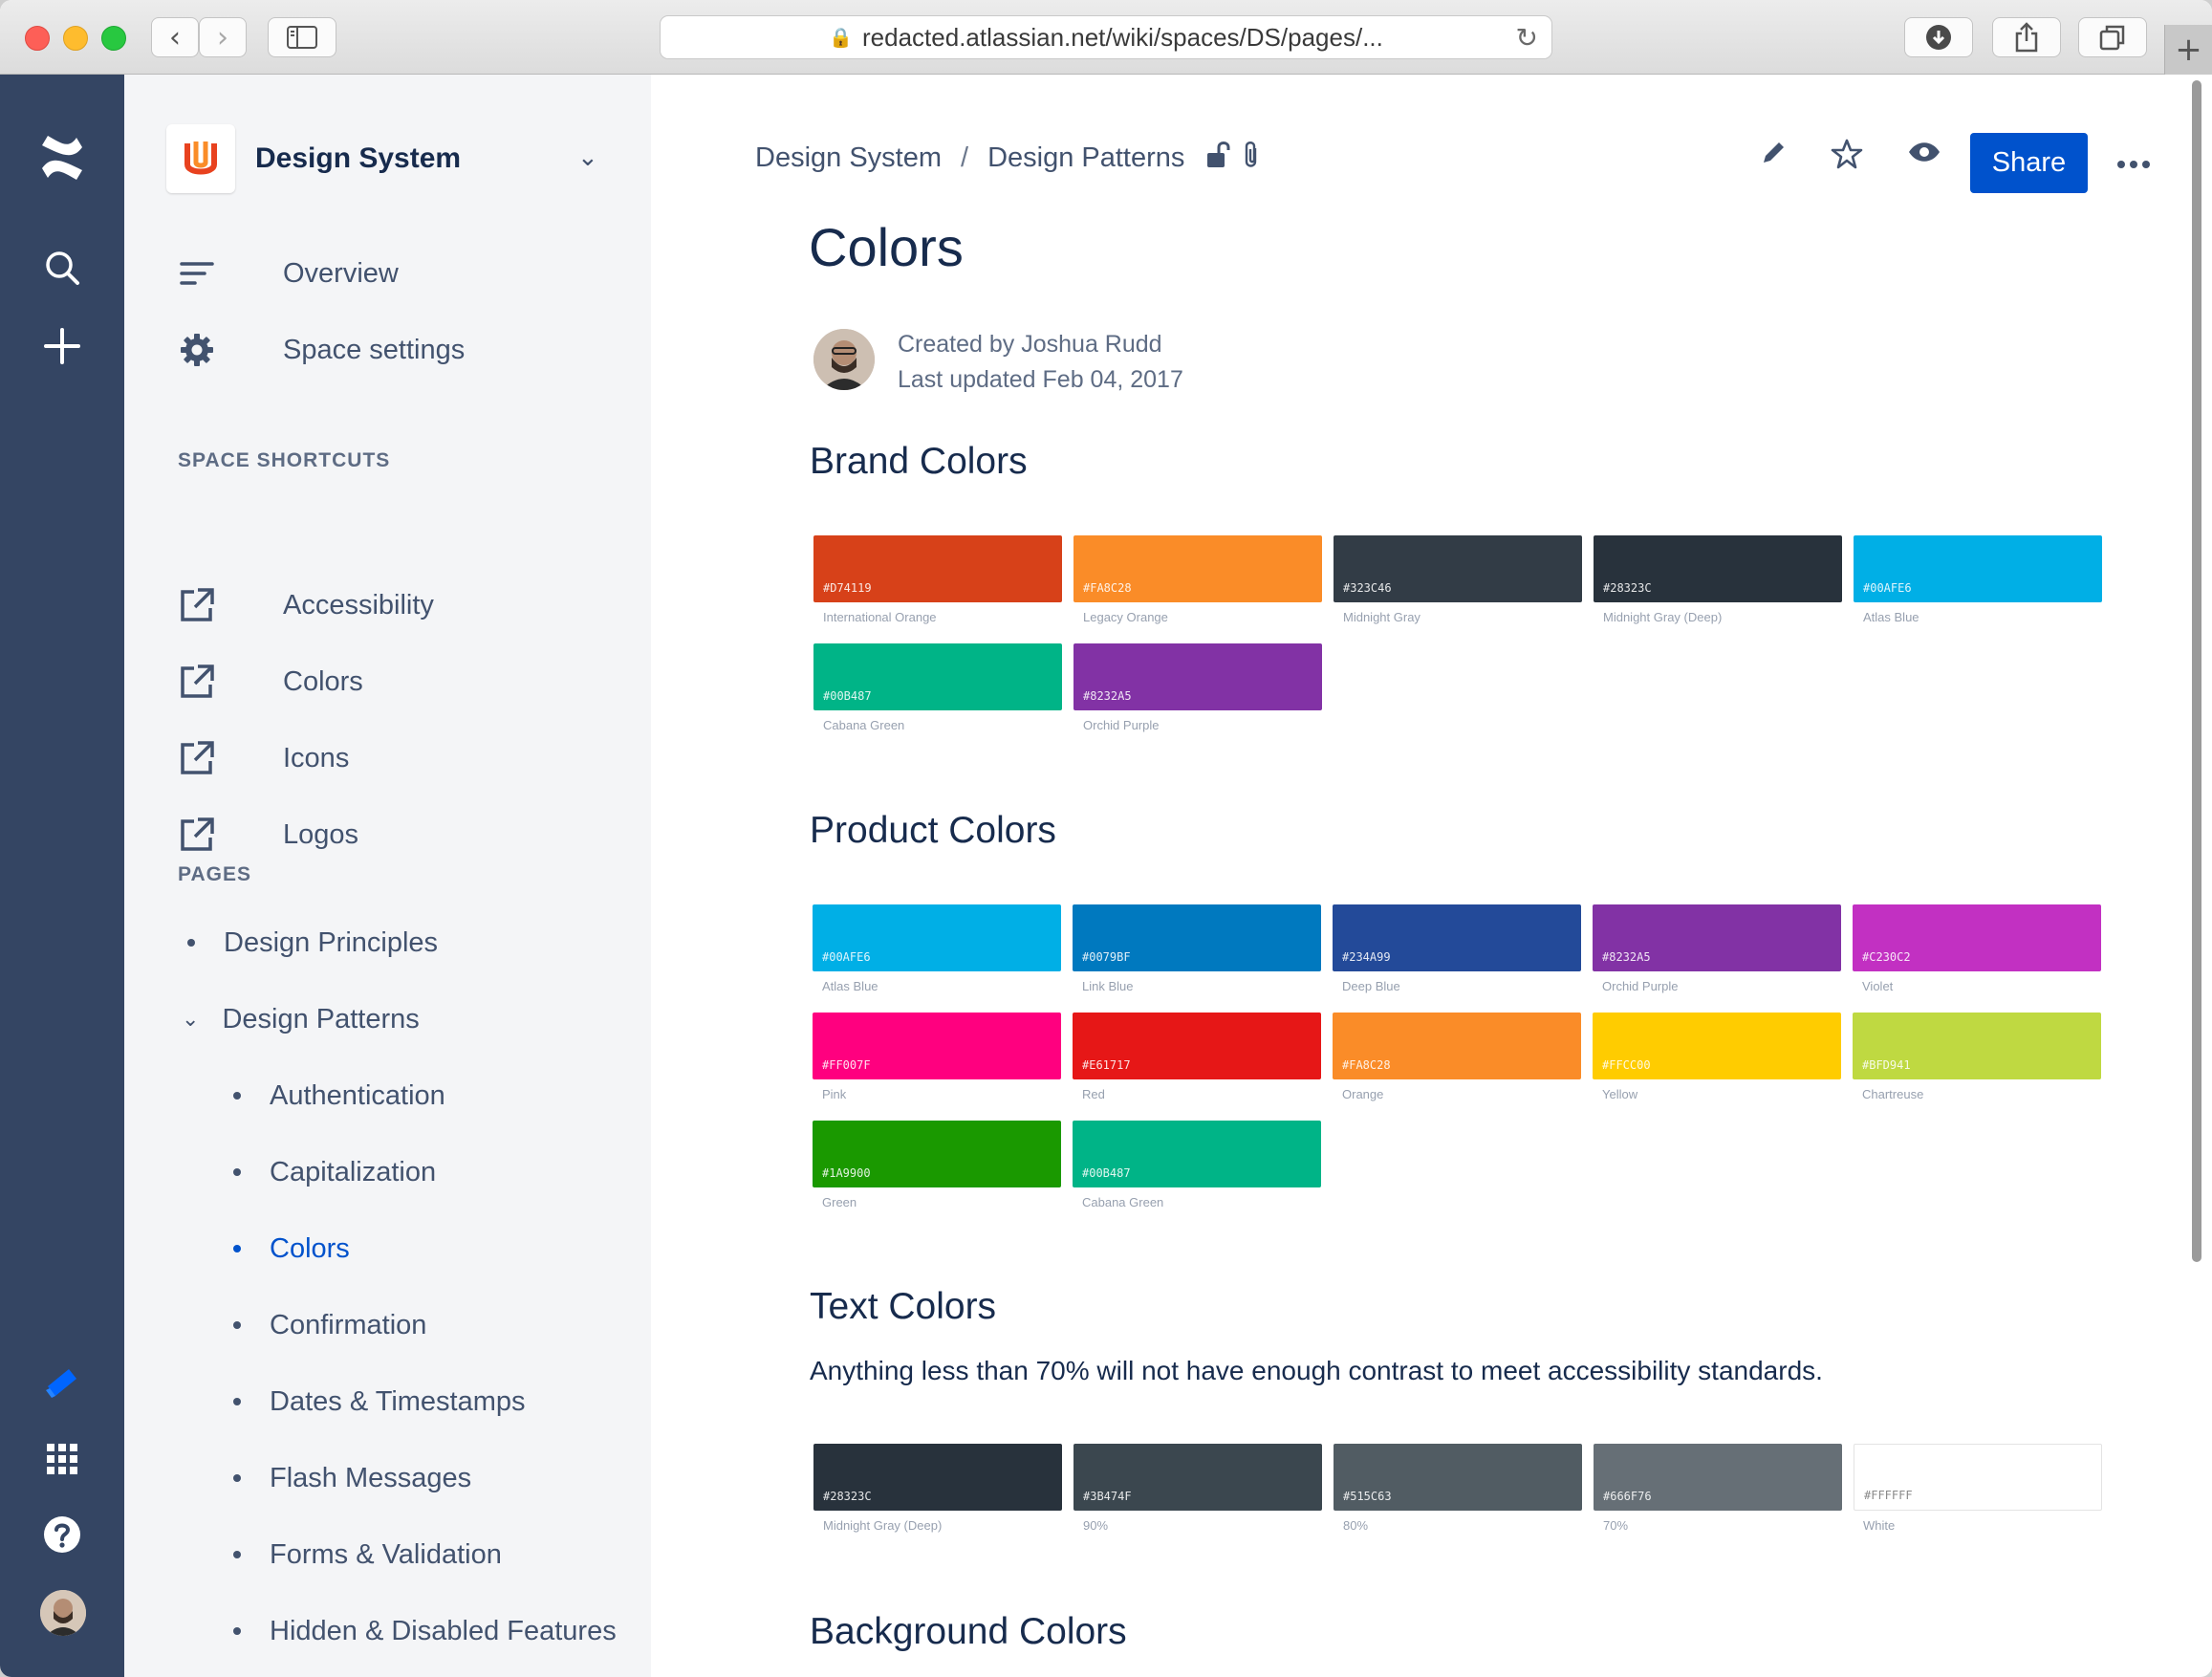 The image size is (2212, 1677). Describe the element at coordinates (1086, 157) in the screenshot. I see `breadcrumb-item: Design Patterns` at that location.